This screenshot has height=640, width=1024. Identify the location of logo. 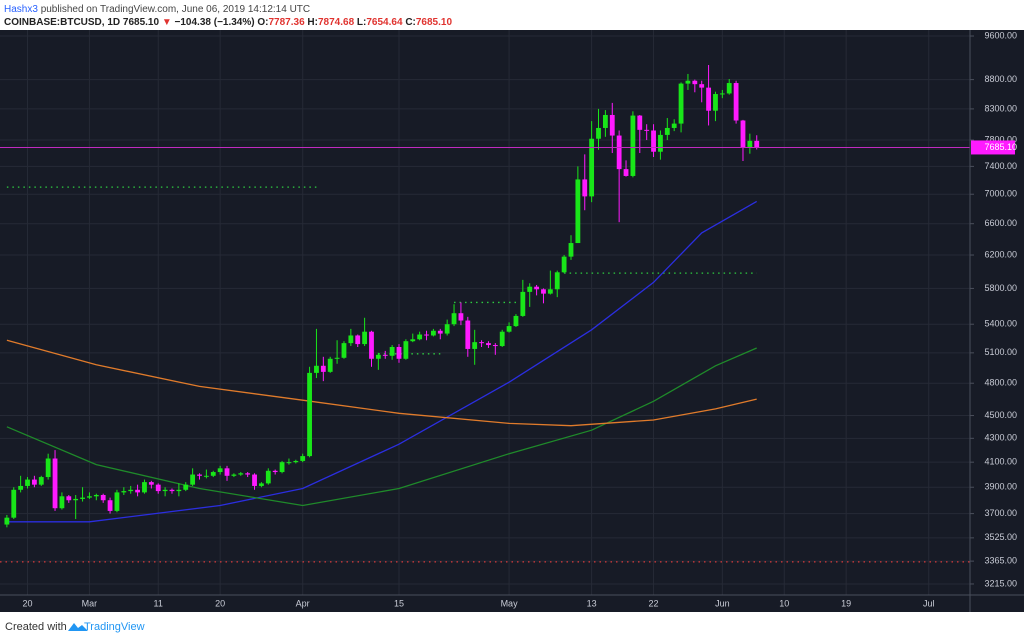
(78, 627).